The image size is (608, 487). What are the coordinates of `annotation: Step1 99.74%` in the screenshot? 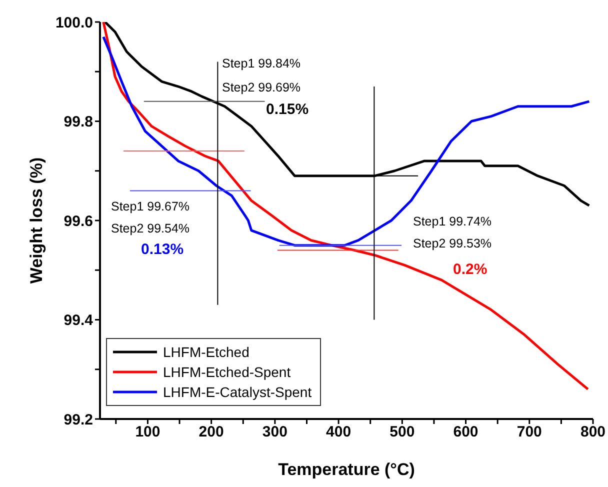 It's located at (452, 221).